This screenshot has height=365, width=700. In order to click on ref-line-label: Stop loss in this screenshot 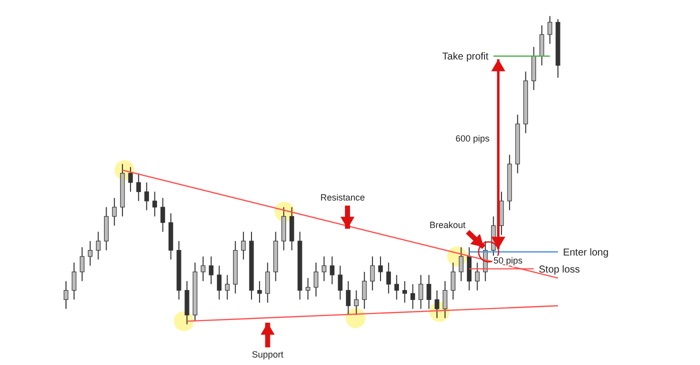, I will do `click(559, 270)`.